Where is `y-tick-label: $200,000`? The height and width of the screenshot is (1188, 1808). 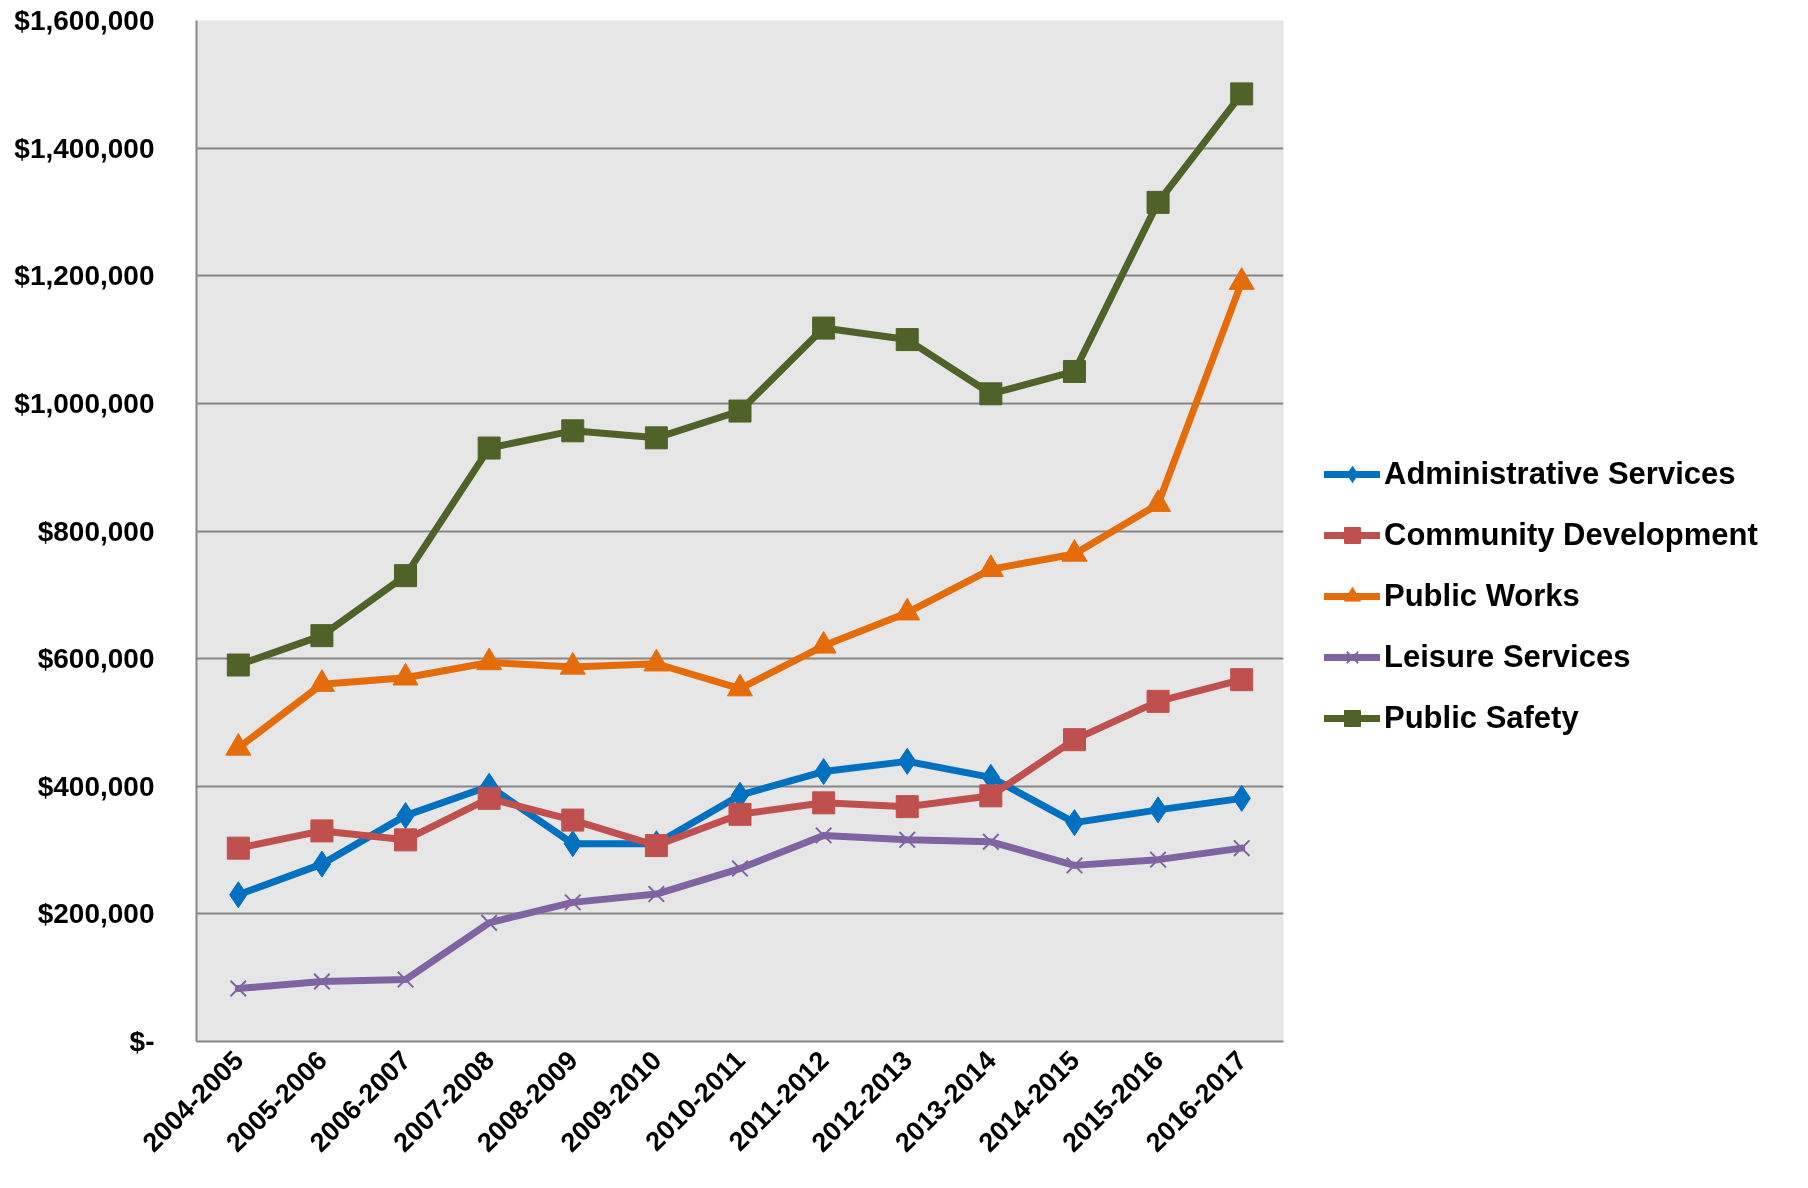 y-tick-label: $200,000 is located at coordinates (96, 914).